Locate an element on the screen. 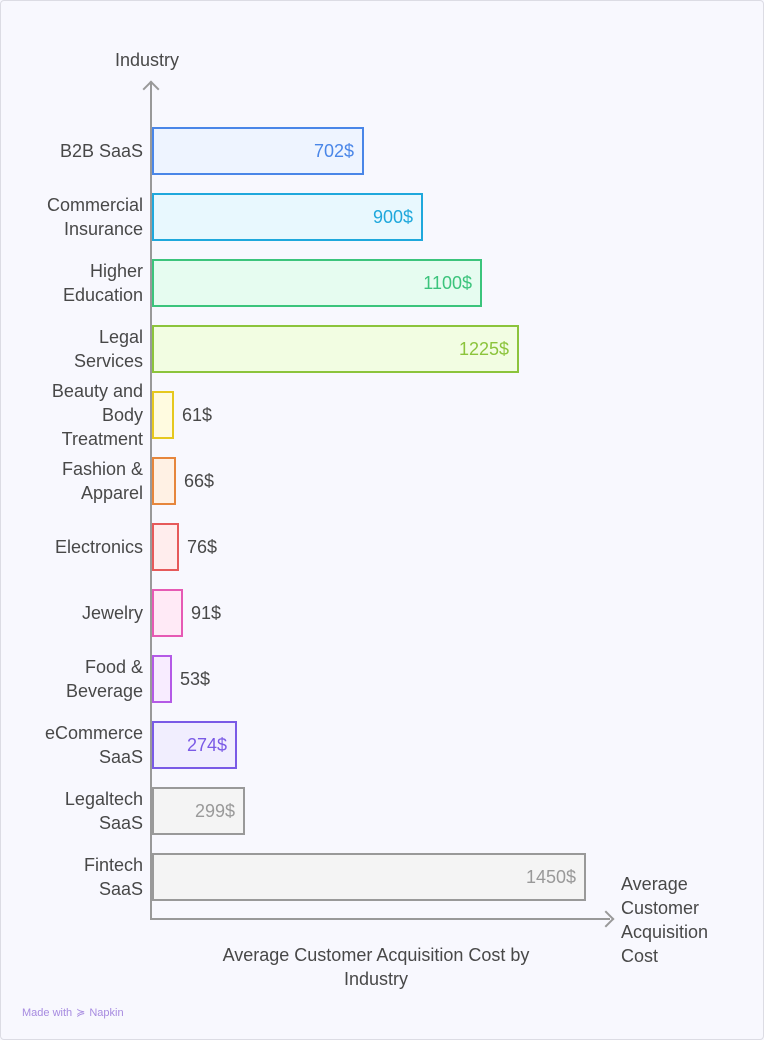 Image resolution: width=764 pixels, height=1040 pixels. bar: 702$ is located at coordinates (258, 151).